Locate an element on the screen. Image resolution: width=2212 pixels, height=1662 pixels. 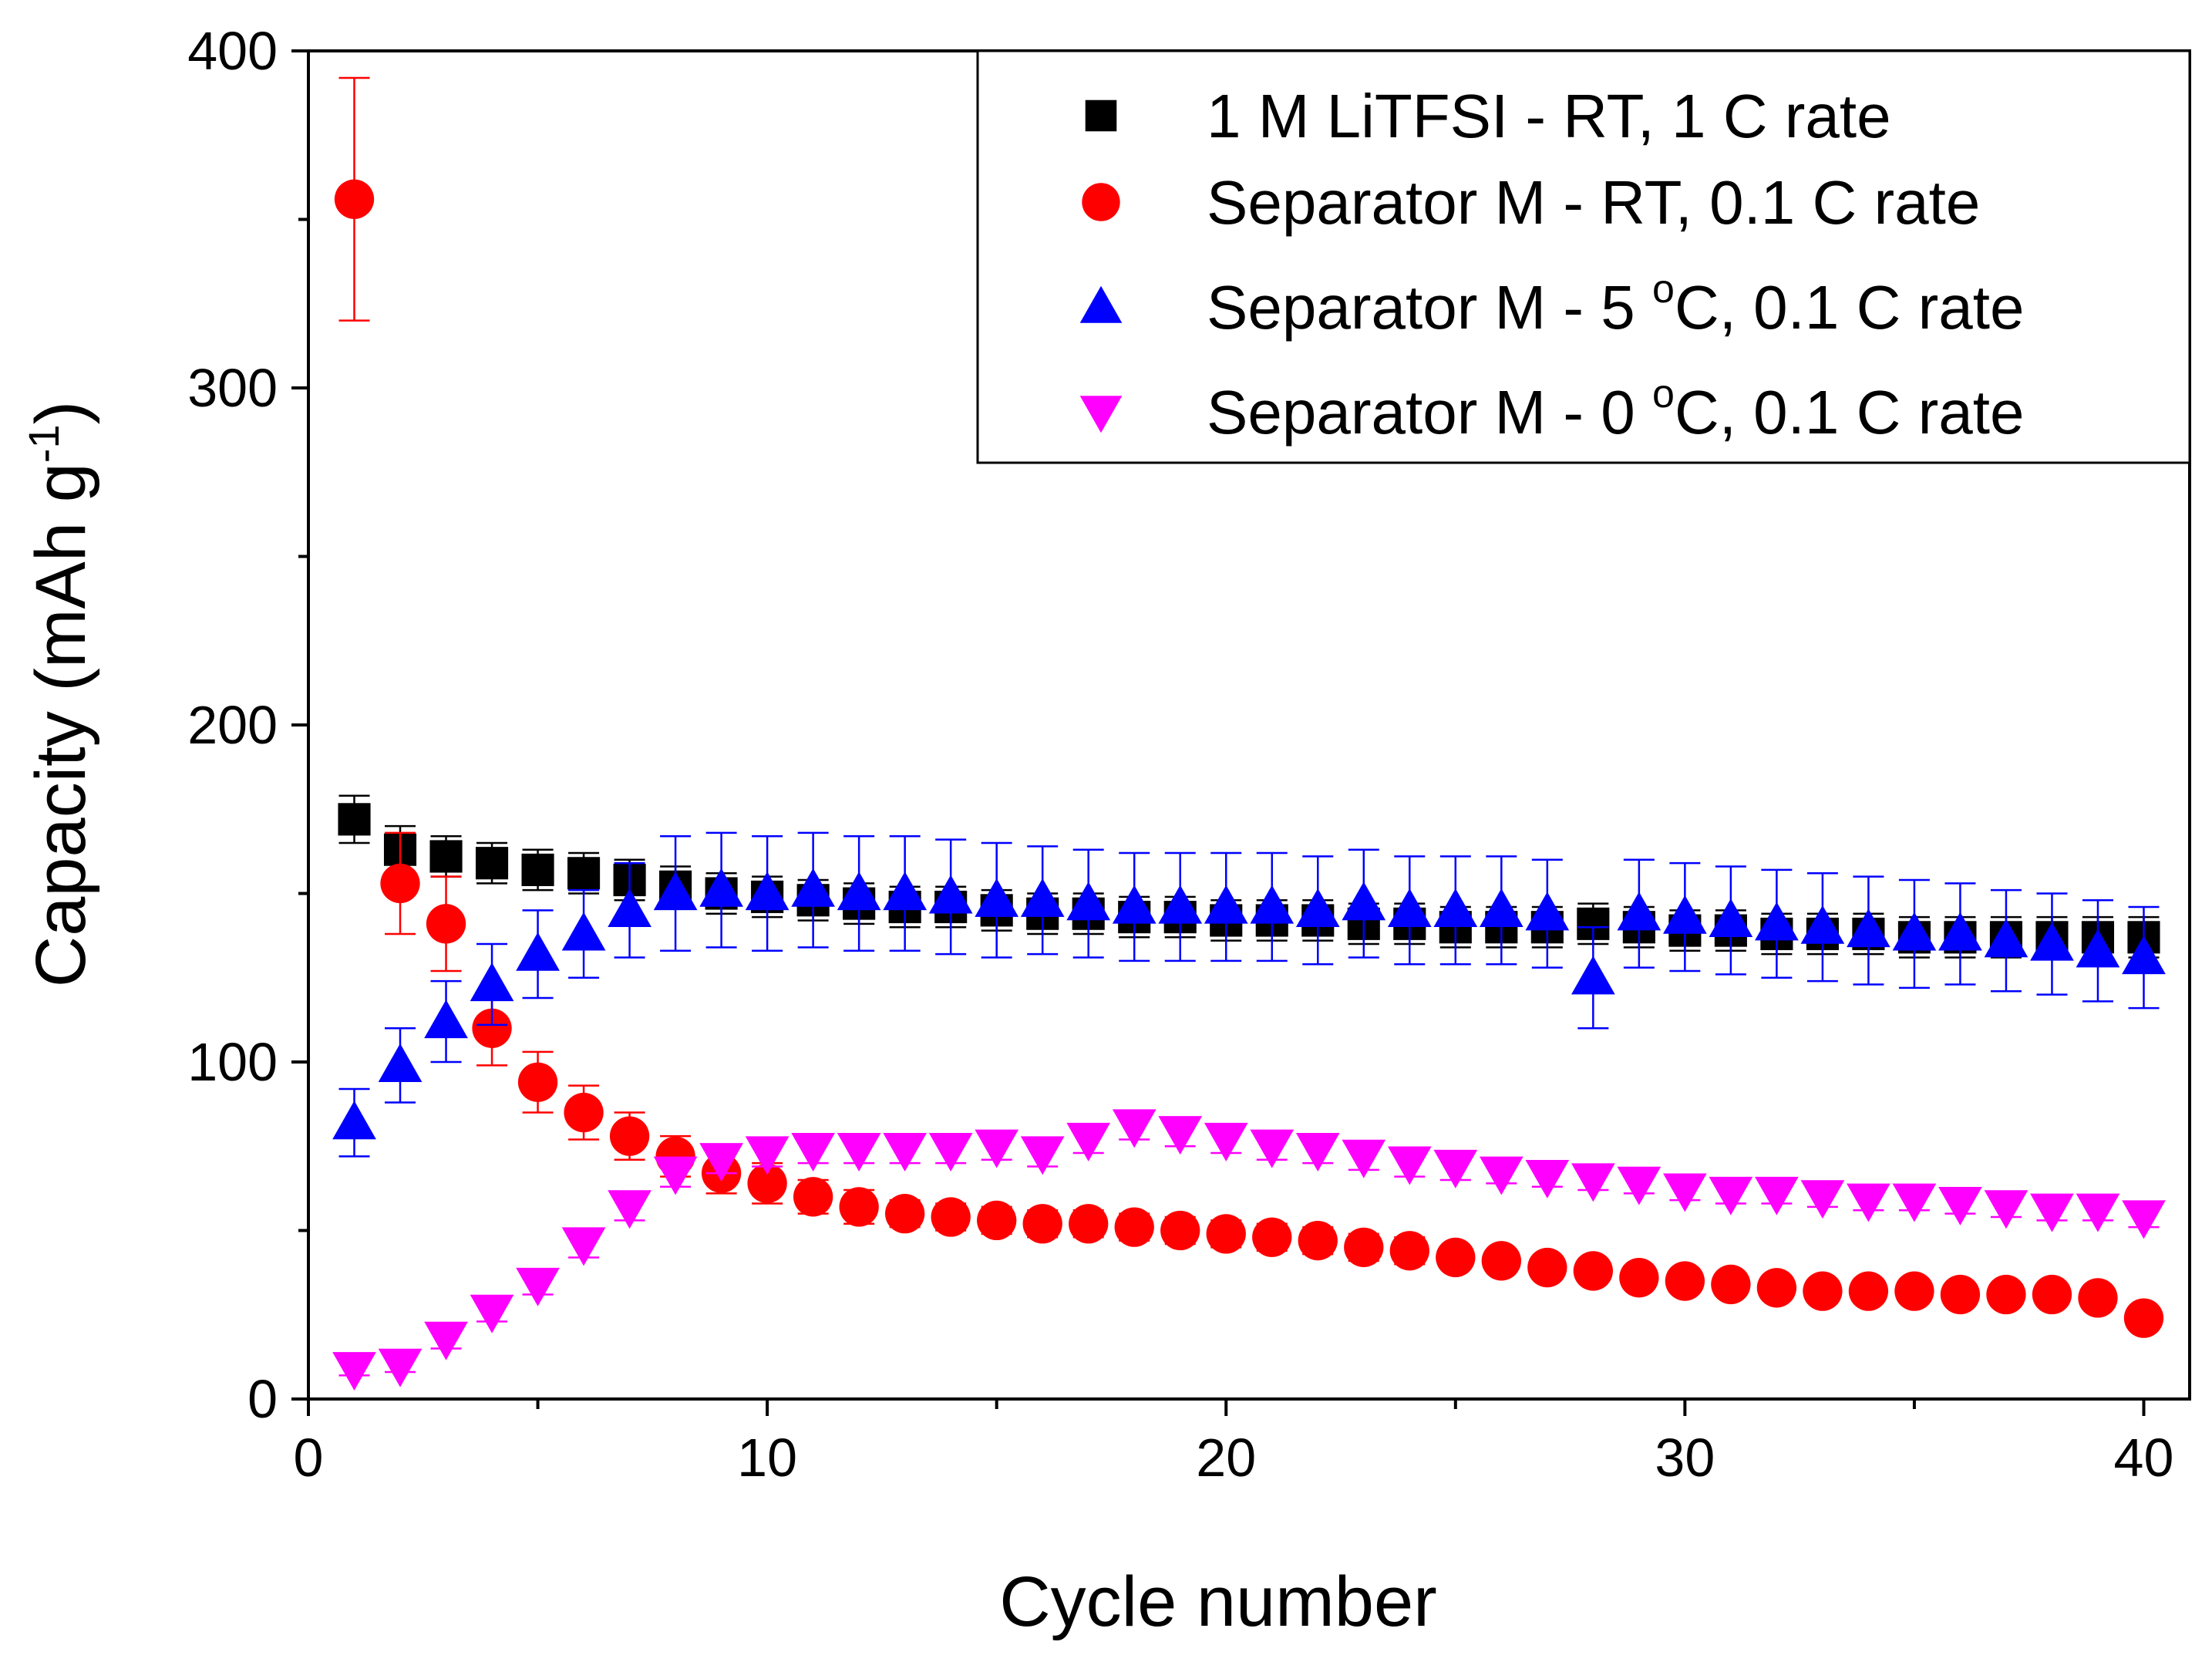
legend-label-text: Separator M - RT, 0.1 C rate is located at coordinates (1594, 202).